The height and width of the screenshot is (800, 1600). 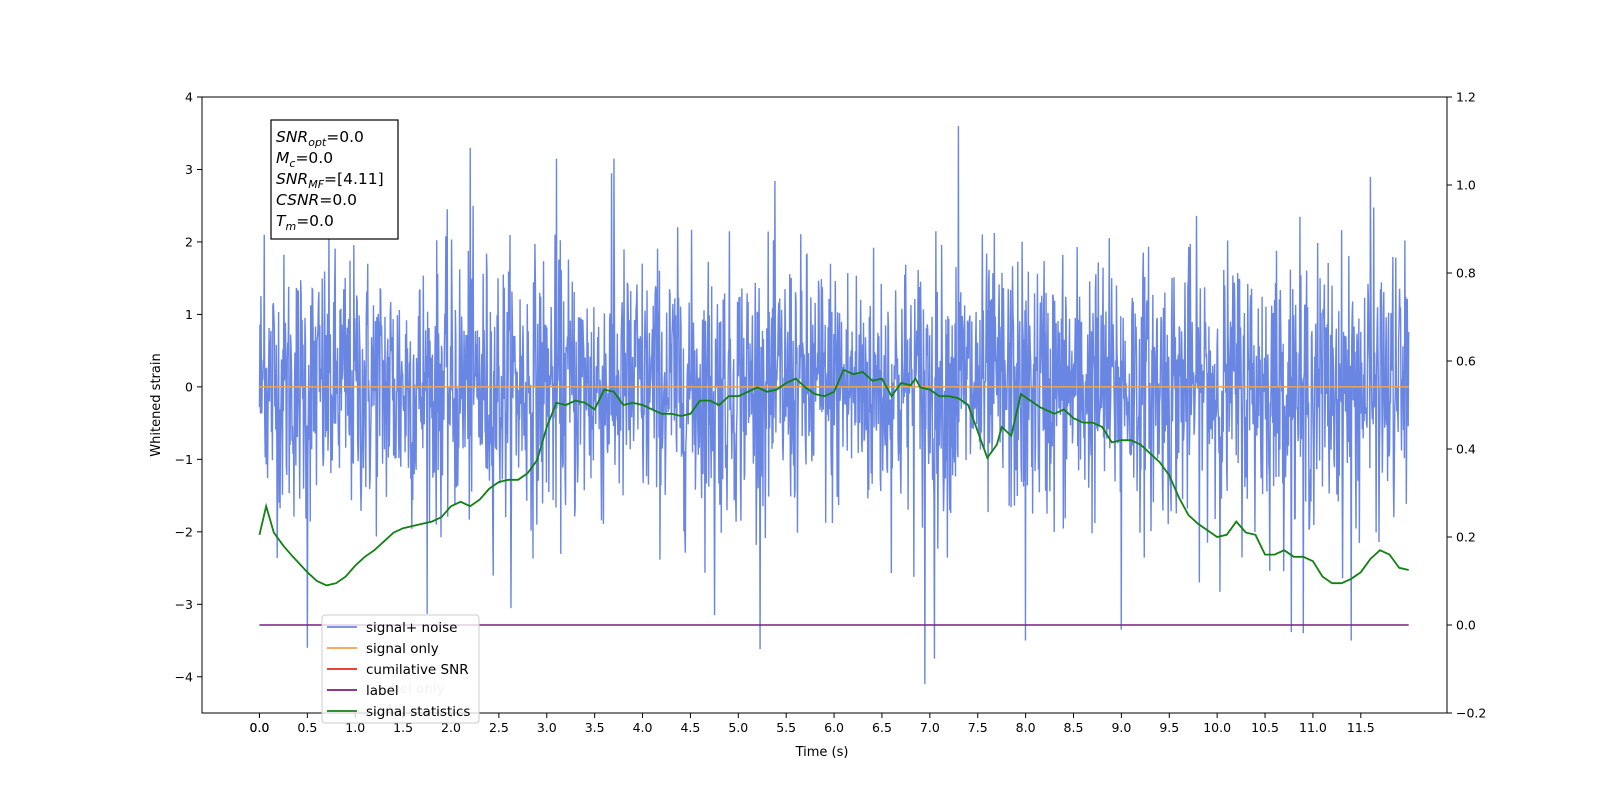 What do you see at coordinates (156, 404) in the screenshot?
I see `y-axis-label: Whitened strain` at bounding box center [156, 404].